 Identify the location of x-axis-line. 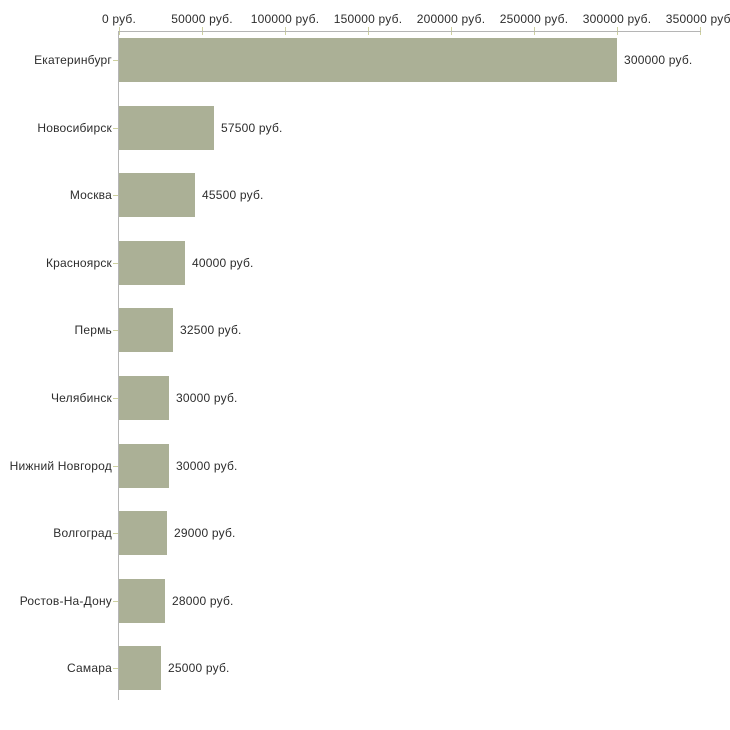
(409, 31).